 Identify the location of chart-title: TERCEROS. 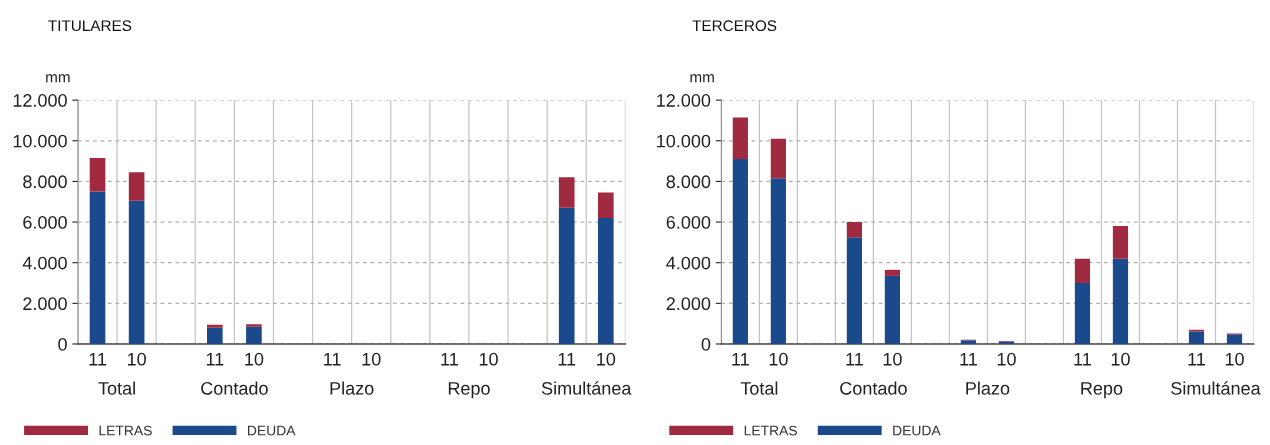
(734, 26).